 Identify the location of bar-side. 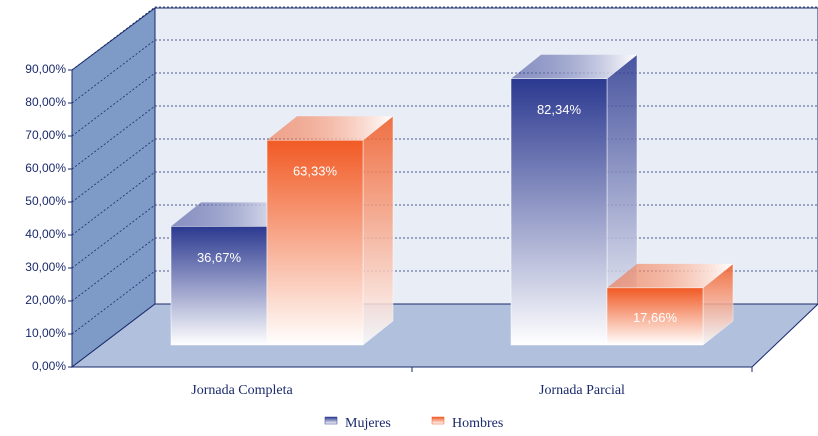
(378, 230).